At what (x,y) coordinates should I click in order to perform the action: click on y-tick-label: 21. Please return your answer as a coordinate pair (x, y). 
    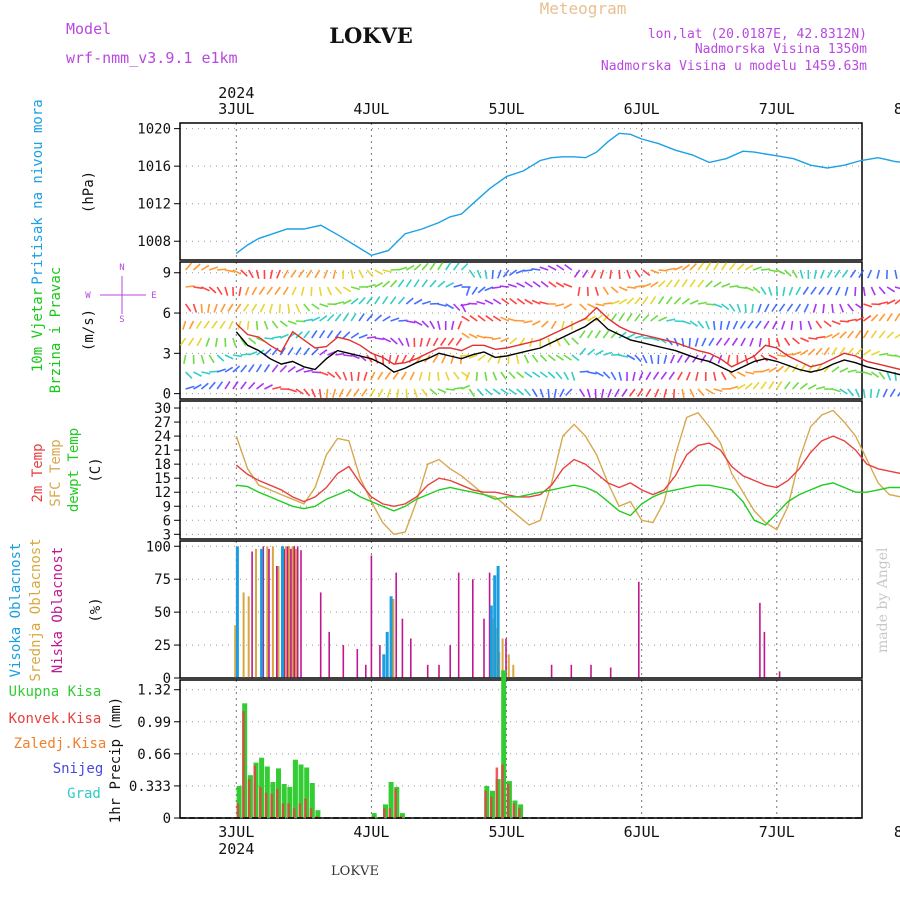
    Looking at the image, I should click on (162, 451).